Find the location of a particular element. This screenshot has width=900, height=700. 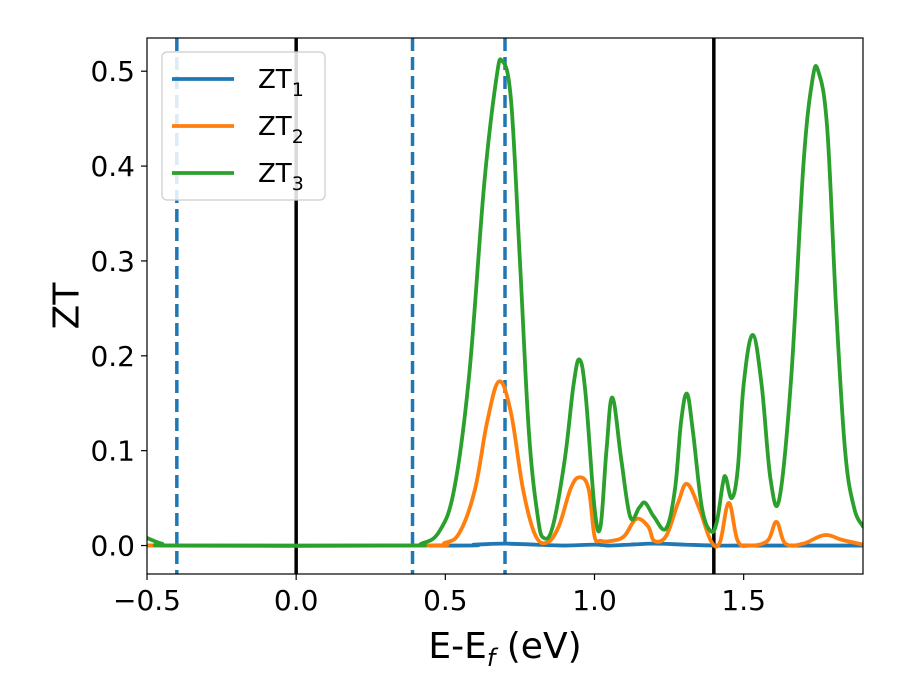

y-tick-label: 0.4 is located at coordinates (112, 166).